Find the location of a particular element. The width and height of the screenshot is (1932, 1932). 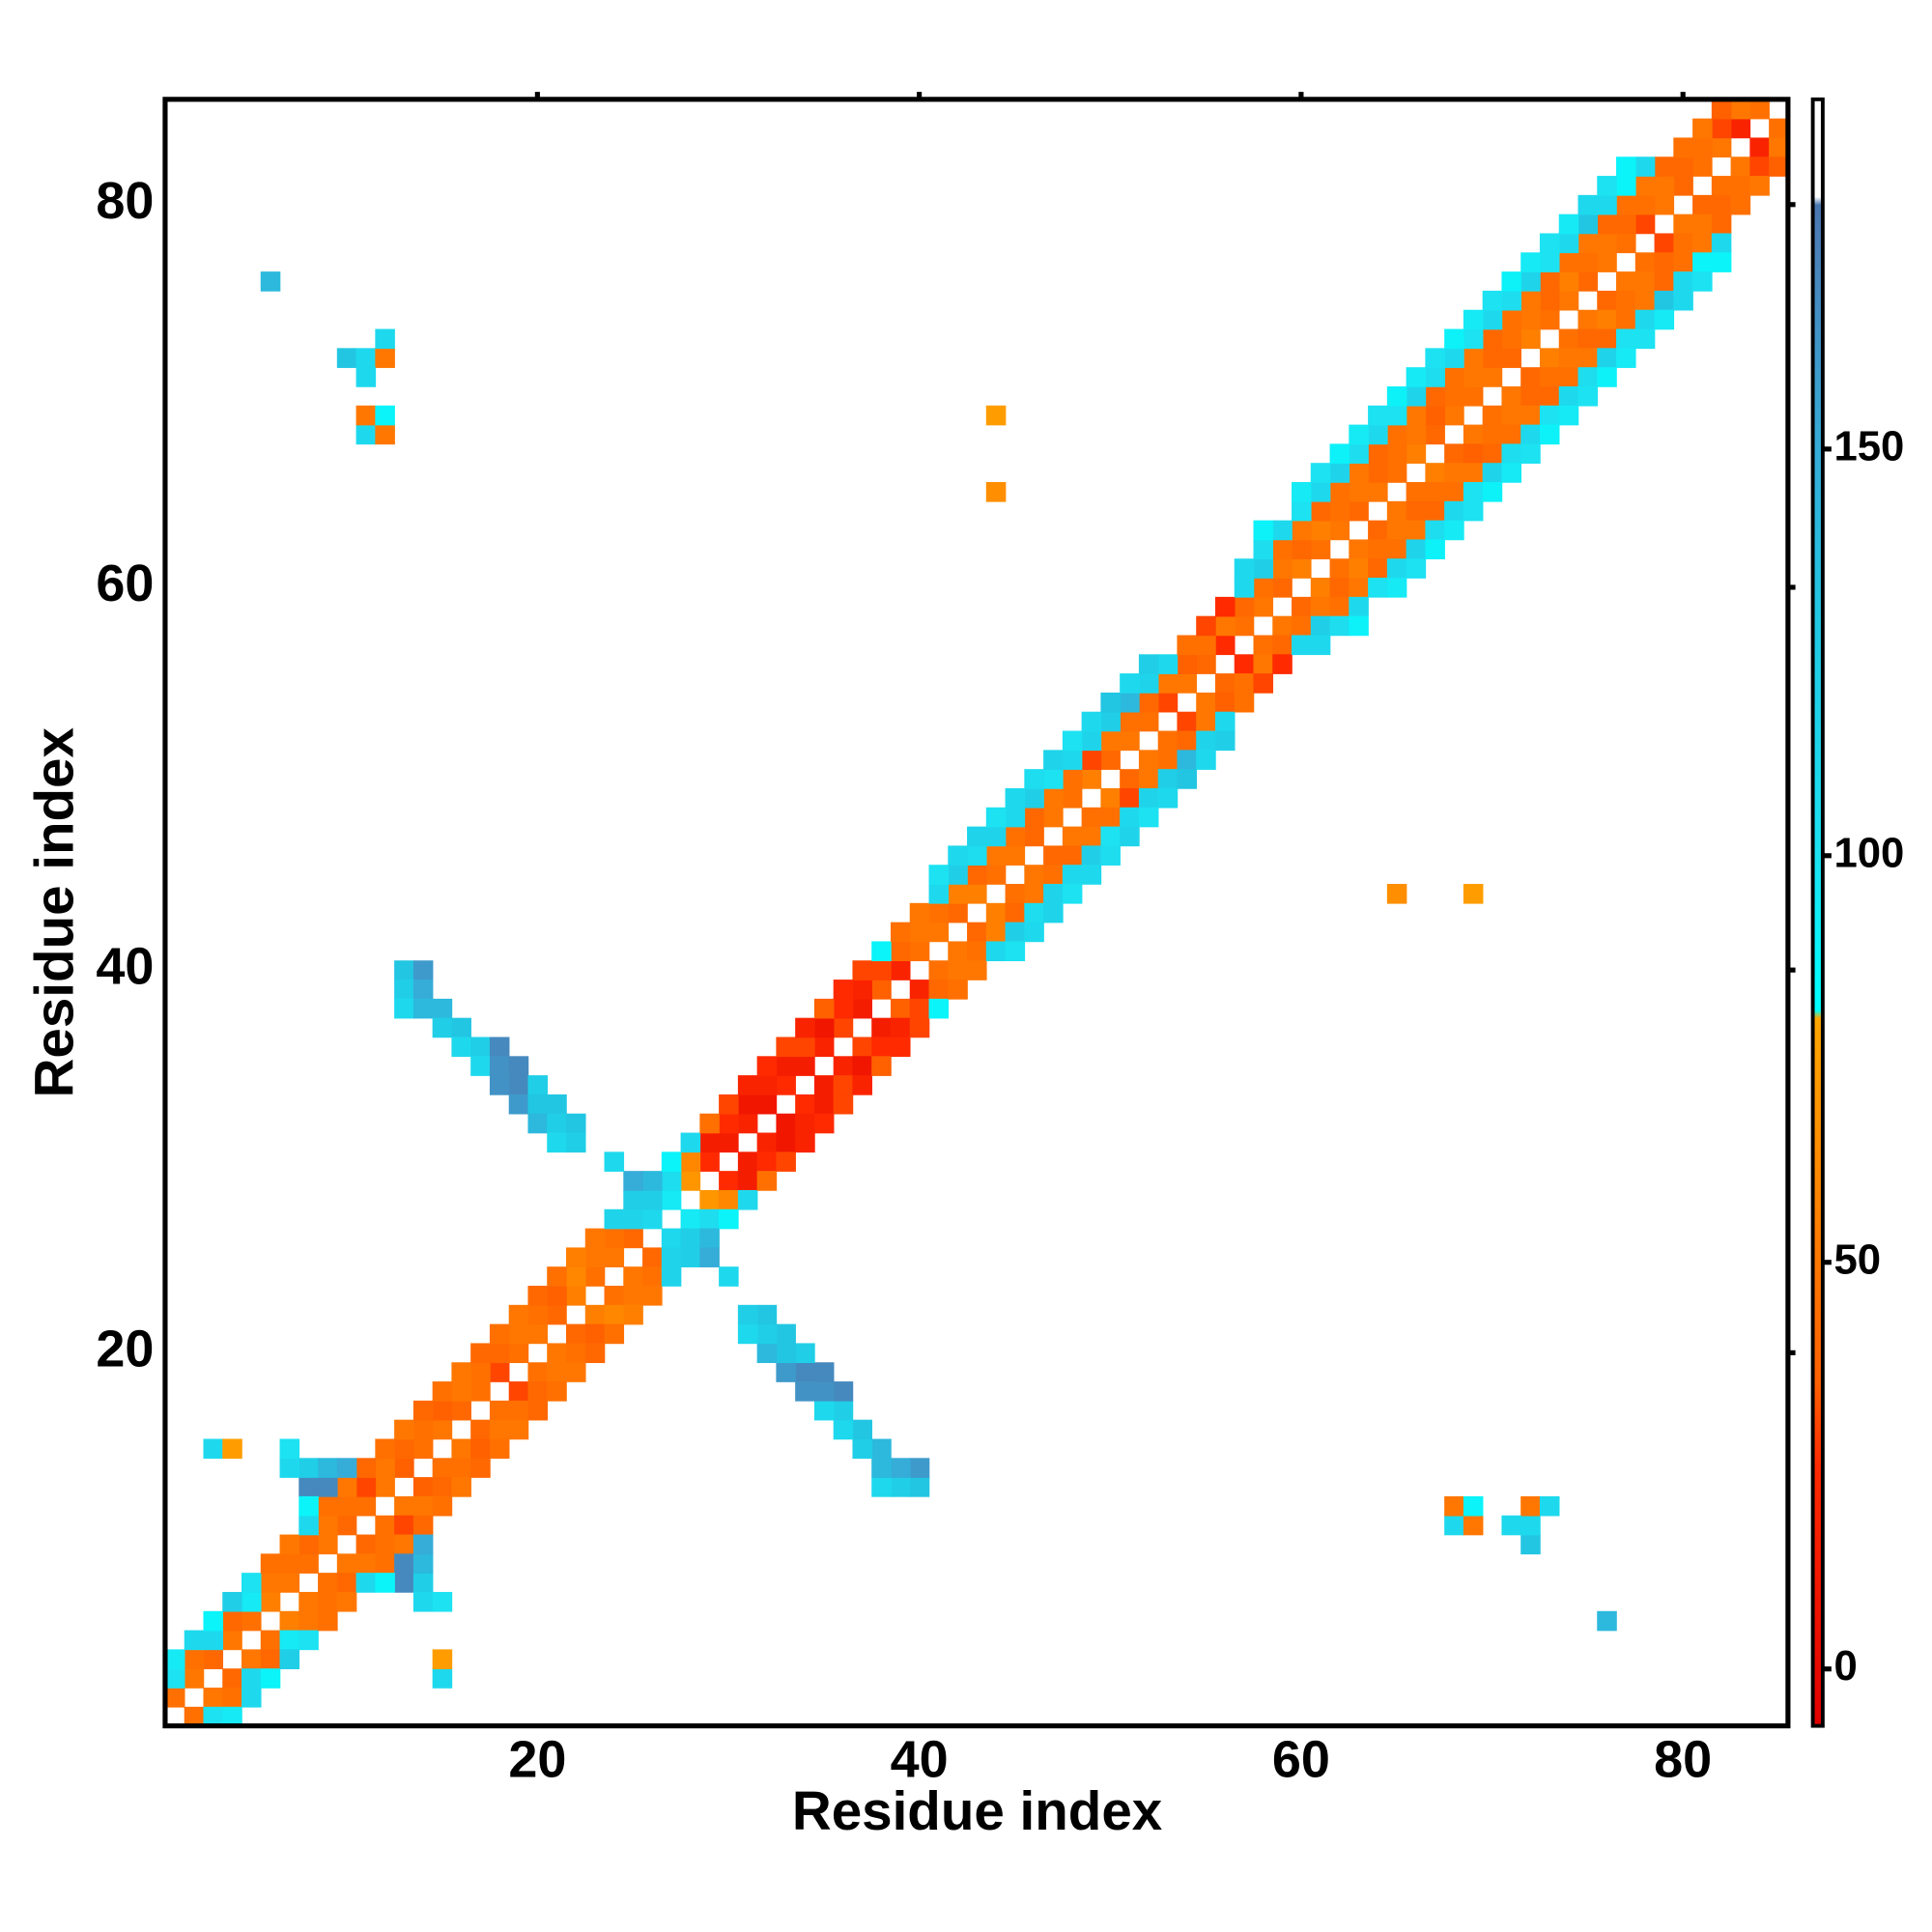

x-tick-label: 20 is located at coordinates (537, 1759).